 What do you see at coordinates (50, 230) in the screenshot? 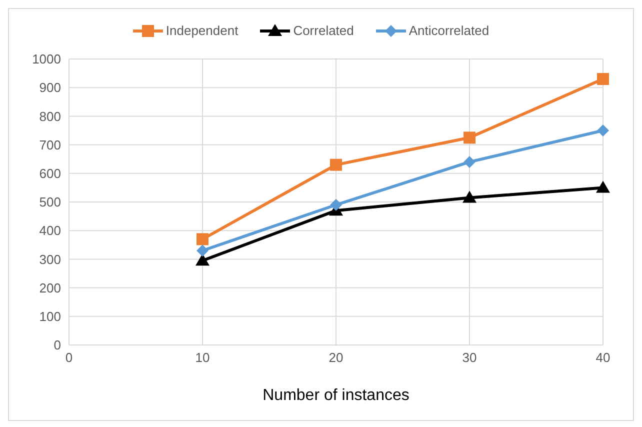
I see `y-tick-label: 400` at bounding box center [50, 230].